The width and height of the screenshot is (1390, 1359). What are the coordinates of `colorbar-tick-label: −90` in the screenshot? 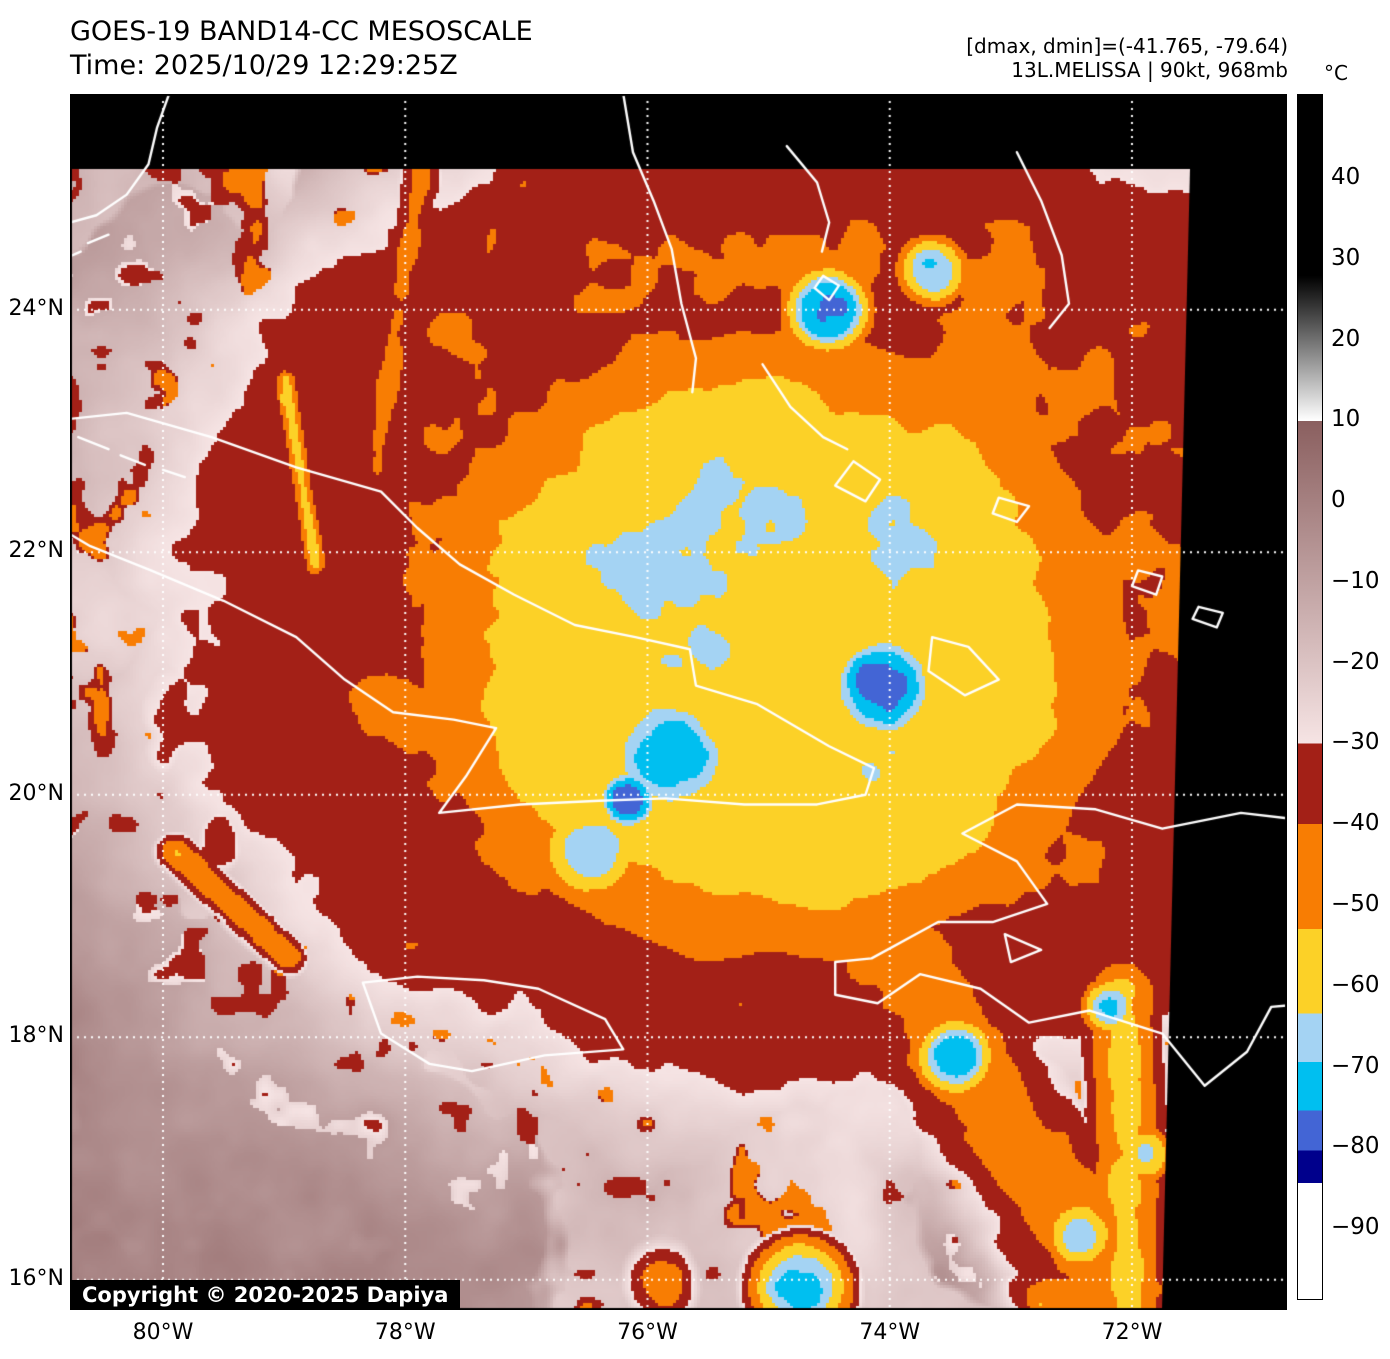 It's located at (1355, 1227).